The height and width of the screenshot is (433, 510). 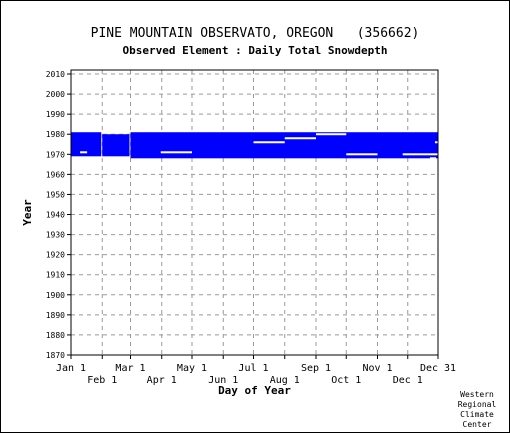 What do you see at coordinates (55, 335) in the screenshot?
I see `y-tick-label: 1880` at bounding box center [55, 335].